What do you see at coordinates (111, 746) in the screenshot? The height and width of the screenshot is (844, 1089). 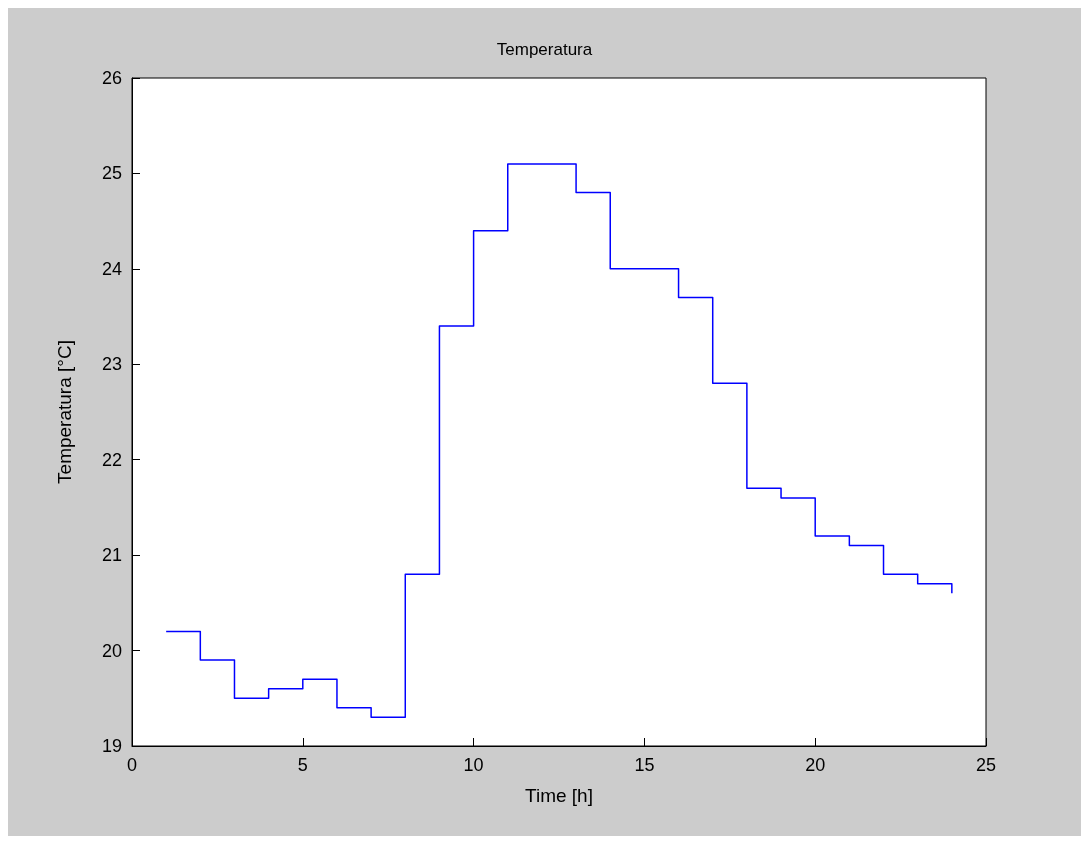 I see `y-tick-label: 19` at bounding box center [111, 746].